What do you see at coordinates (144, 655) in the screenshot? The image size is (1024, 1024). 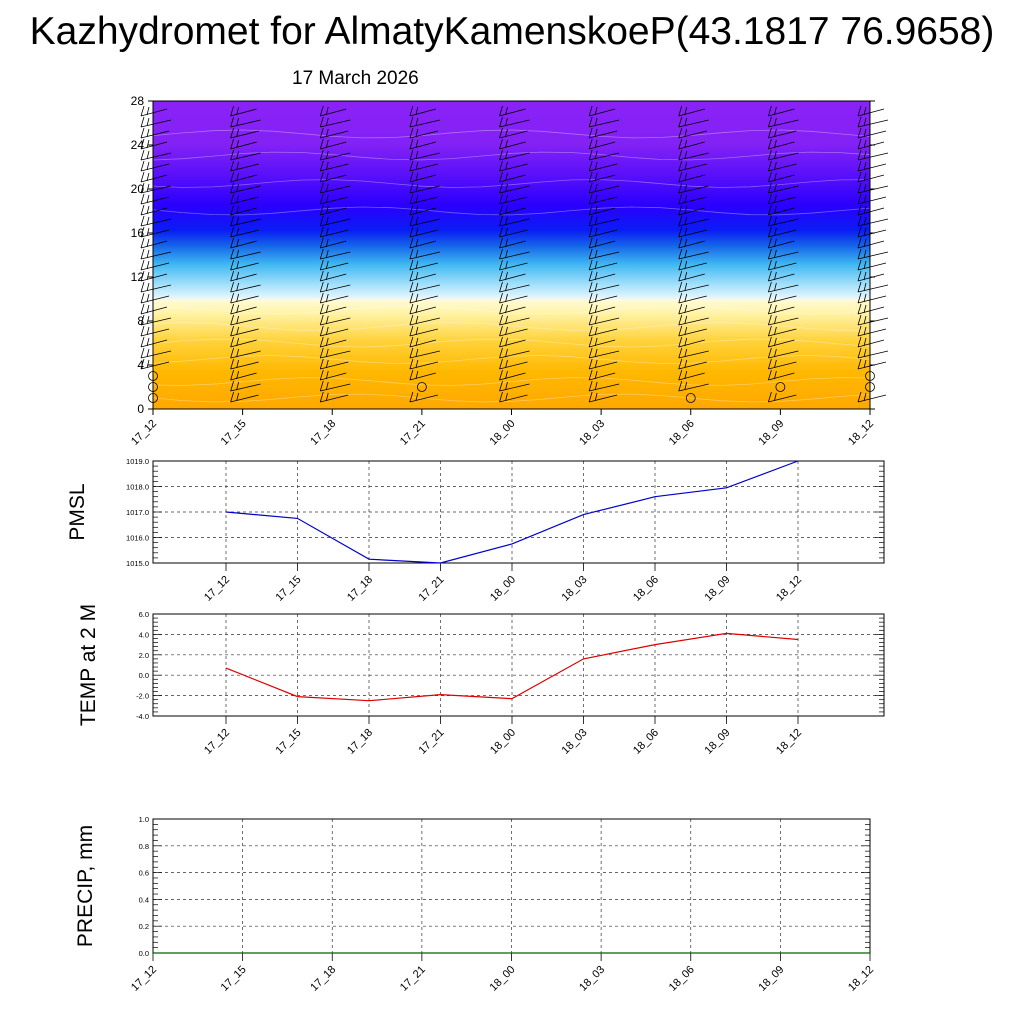 I see `y-tick-label: 2.0` at bounding box center [144, 655].